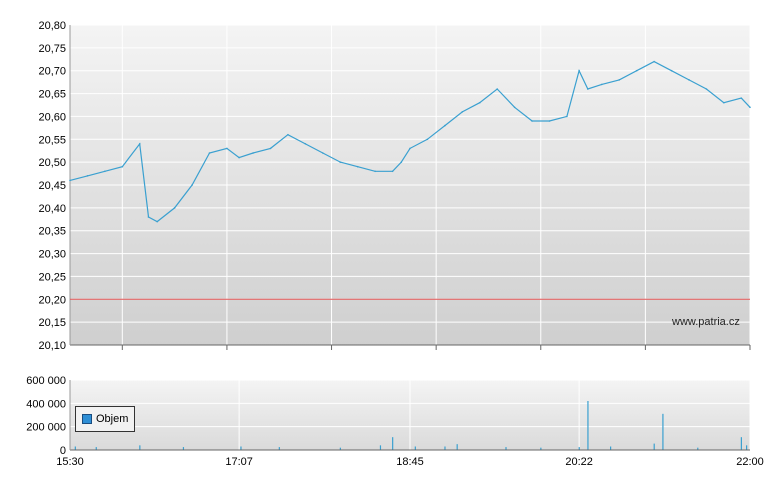  I want to click on price-y-tick-label: 20,50, so click(52, 163).